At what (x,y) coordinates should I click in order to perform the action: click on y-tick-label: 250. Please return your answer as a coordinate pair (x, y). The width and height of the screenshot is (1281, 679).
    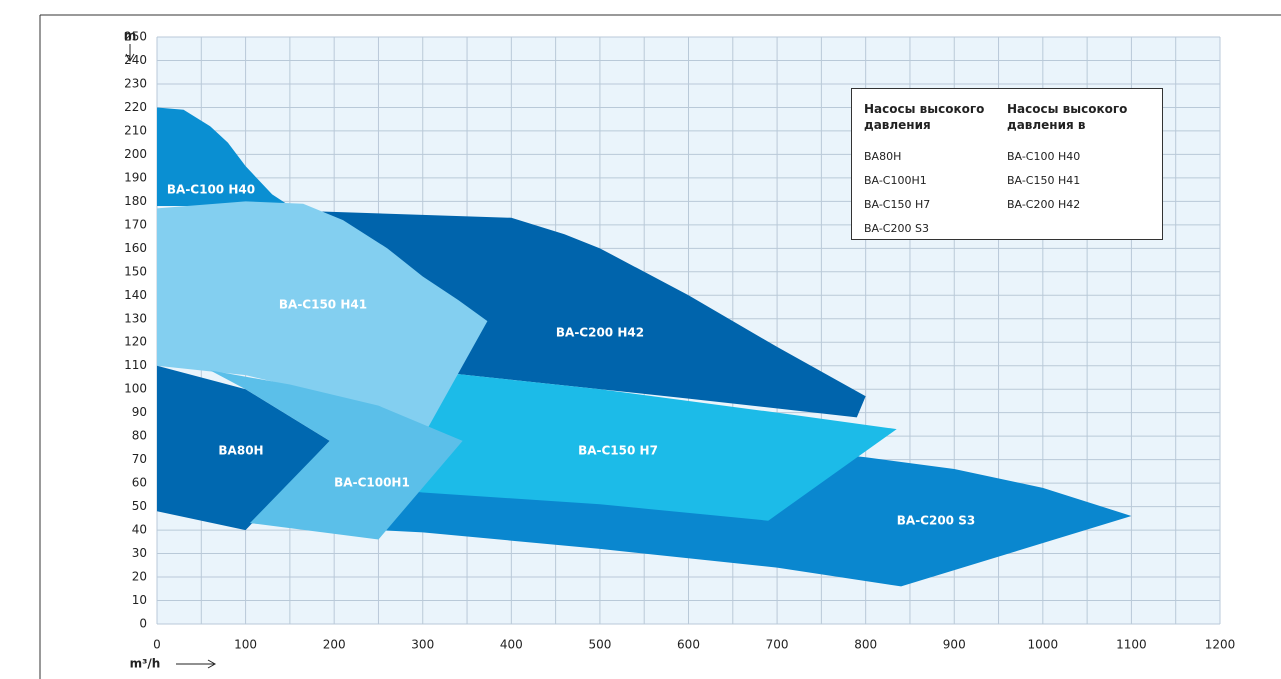
    Looking at the image, I should click on (135, 37).